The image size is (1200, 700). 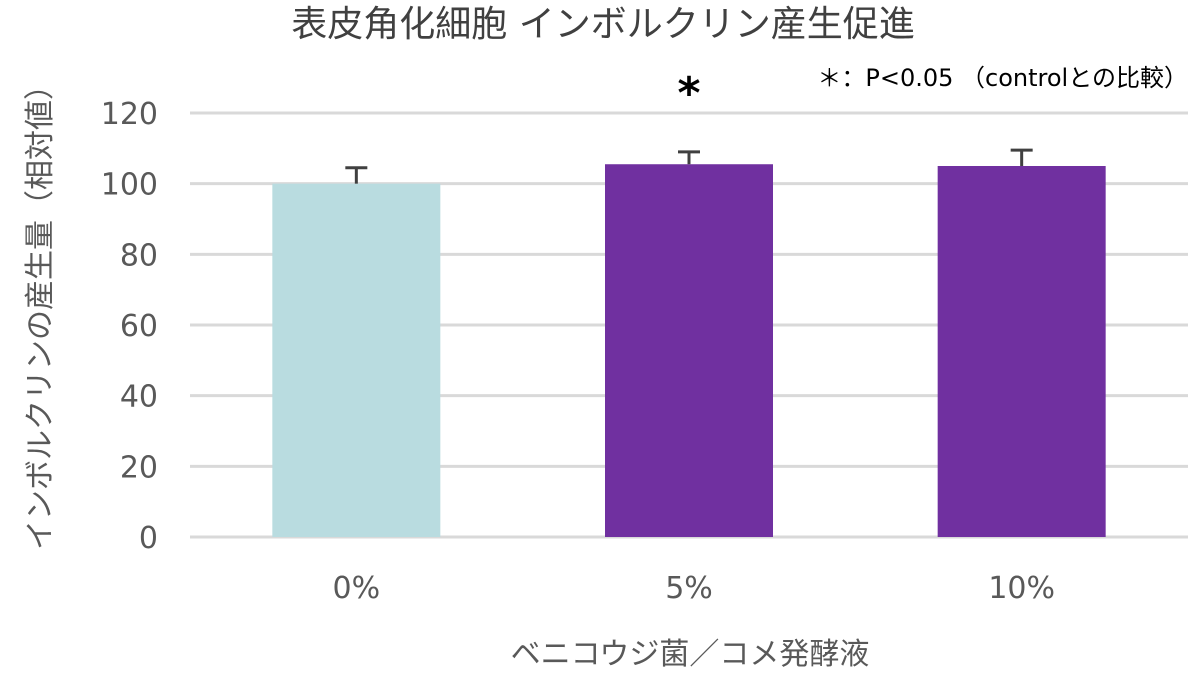 What do you see at coordinates (139, 255) in the screenshot?
I see `y-tick-label: 80` at bounding box center [139, 255].